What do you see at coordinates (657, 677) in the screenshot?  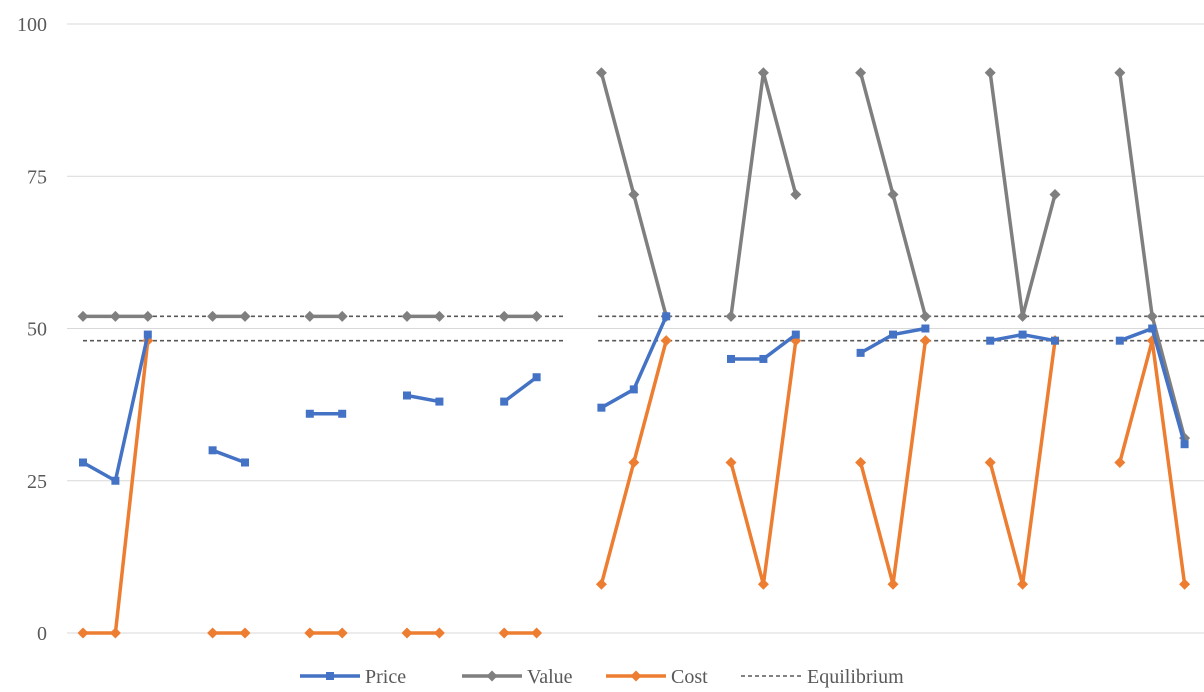 I see `legend-item-cost: Cost` at bounding box center [657, 677].